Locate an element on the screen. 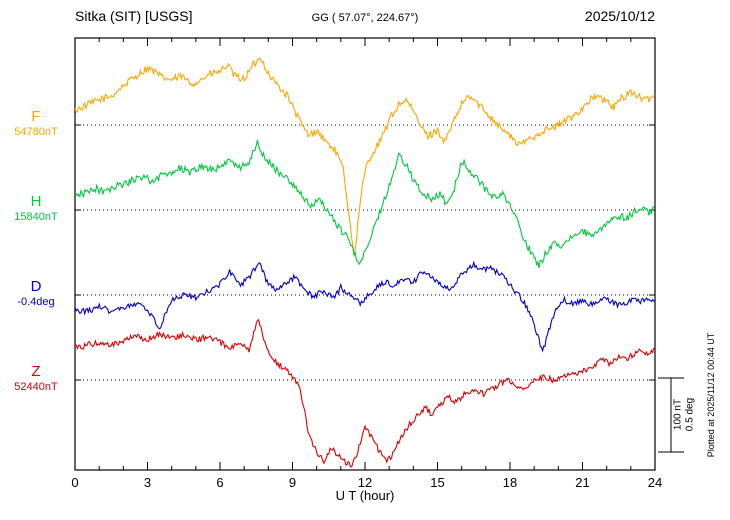  legend-D: D -0.4deg is located at coordinates (36, 293).